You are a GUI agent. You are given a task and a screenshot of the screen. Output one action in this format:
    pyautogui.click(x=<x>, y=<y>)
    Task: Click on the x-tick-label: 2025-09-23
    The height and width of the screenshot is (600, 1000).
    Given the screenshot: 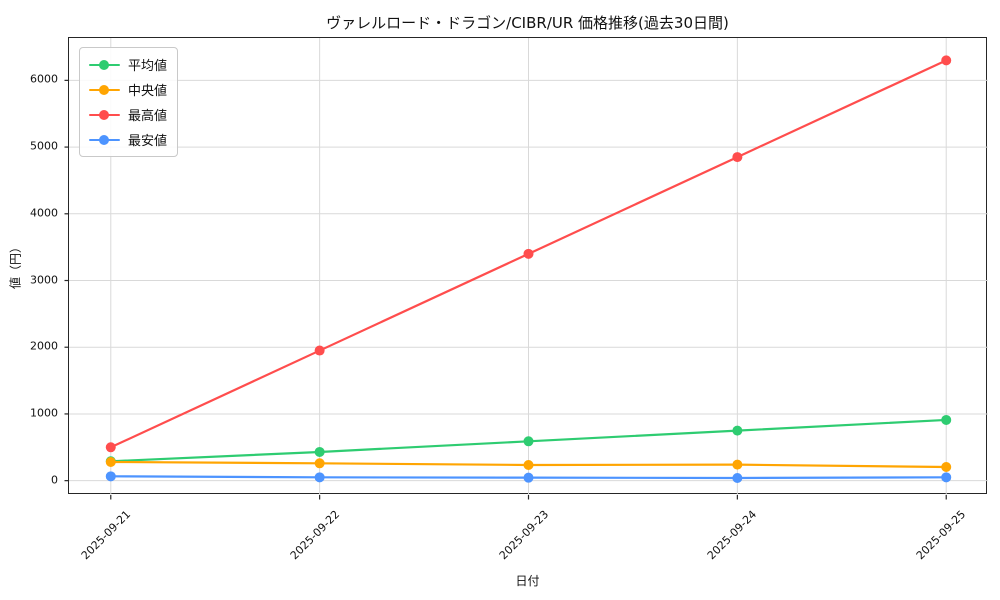 What is the action you would take?
    pyautogui.click(x=523, y=535)
    